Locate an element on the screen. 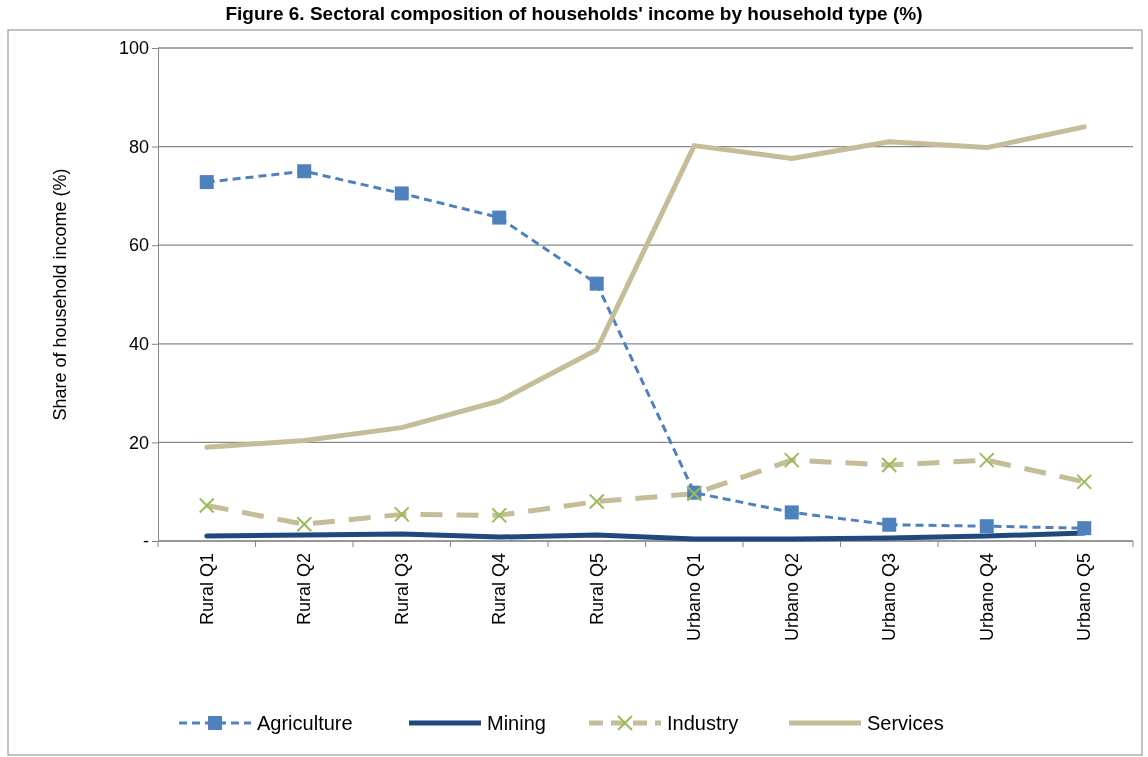 The height and width of the screenshot is (757, 1148). y-tick-label: 60 is located at coordinates (138, 245).